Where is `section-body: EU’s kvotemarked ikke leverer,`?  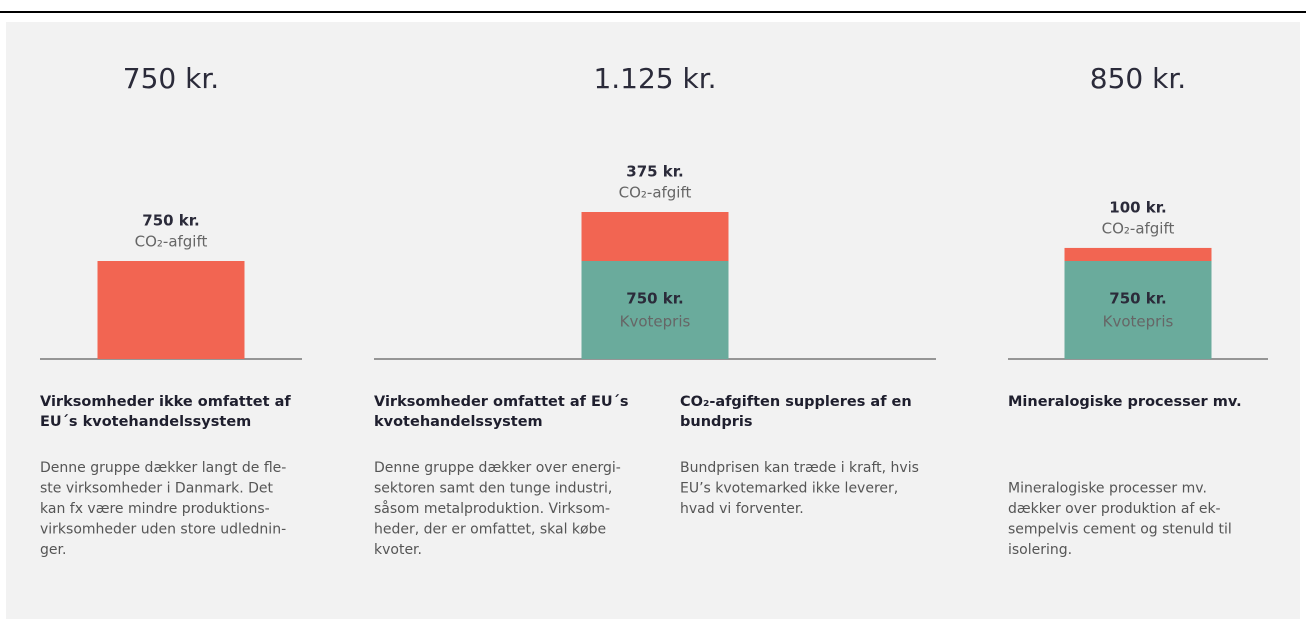
section-body: EU’s kvotemarked ikke leverer, is located at coordinates (789, 489).